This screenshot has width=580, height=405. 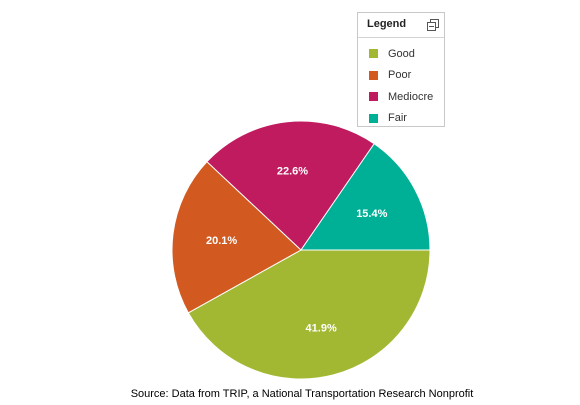 I want to click on legend-label: Mediocre, so click(x=411, y=96).